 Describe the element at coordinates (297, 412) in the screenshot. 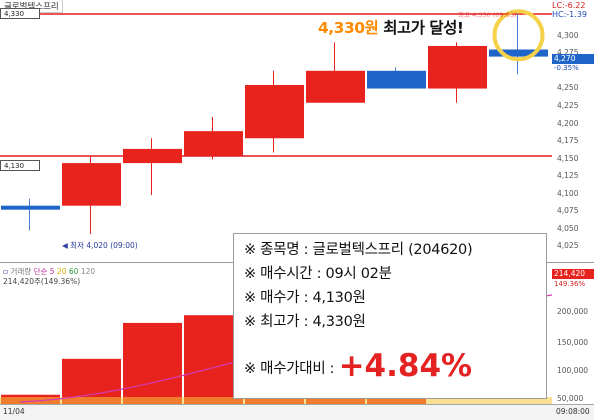

I see `time-axis: 11/04 09:08:00` at that location.